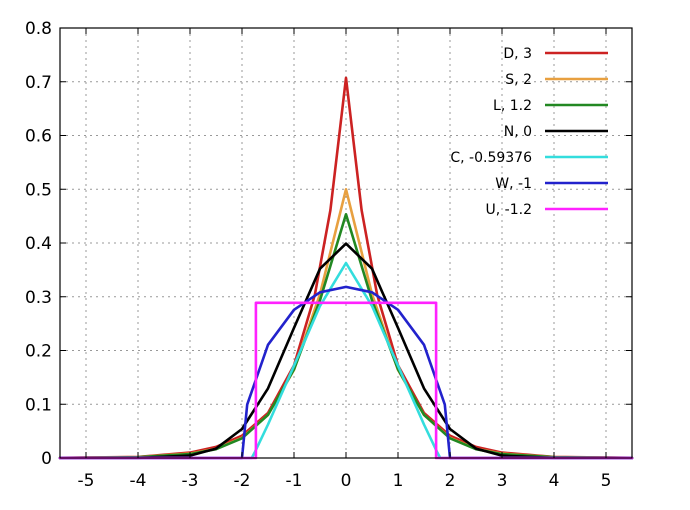 This screenshot has width=690, height=510. What do you see at coordinates (294, 481) in the screenshot?
I see `x-tick-label: -1` at bounding box center [294, 481].